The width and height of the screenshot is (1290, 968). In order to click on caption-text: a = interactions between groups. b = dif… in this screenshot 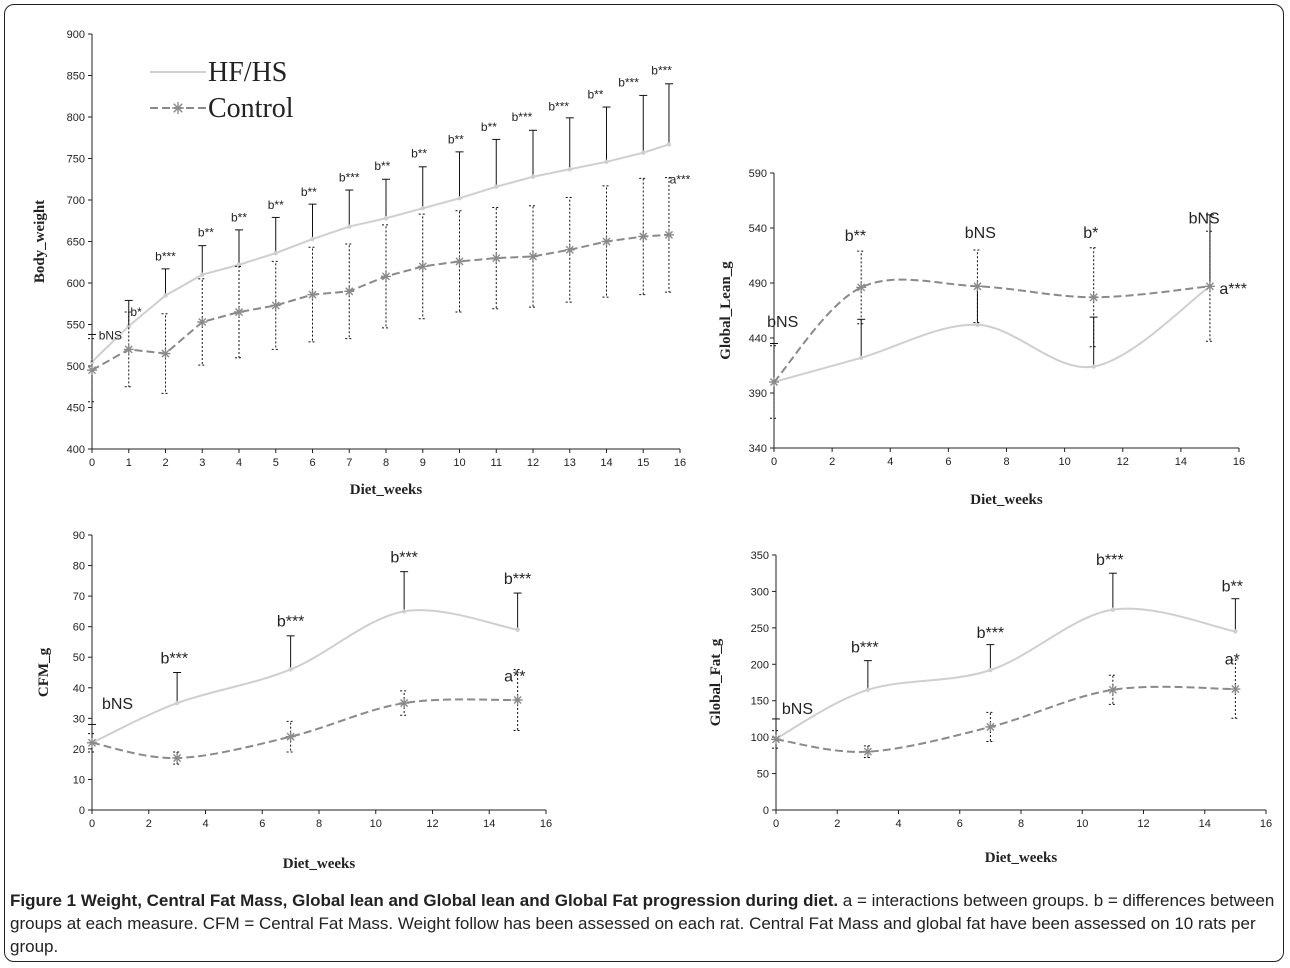, I will do `click(642, 923)`.